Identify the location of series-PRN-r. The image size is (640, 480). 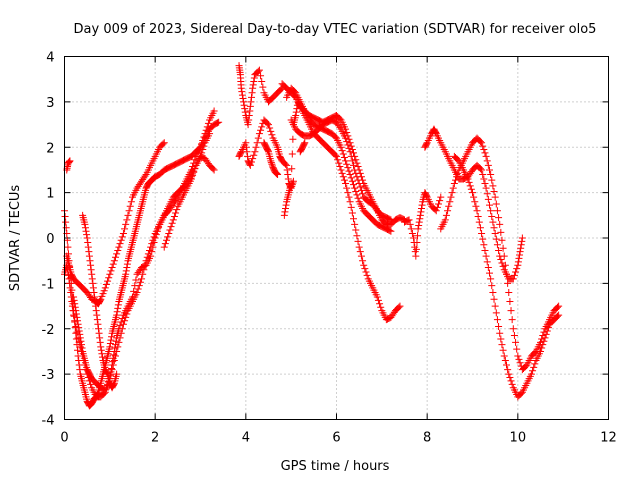
(500, 254).